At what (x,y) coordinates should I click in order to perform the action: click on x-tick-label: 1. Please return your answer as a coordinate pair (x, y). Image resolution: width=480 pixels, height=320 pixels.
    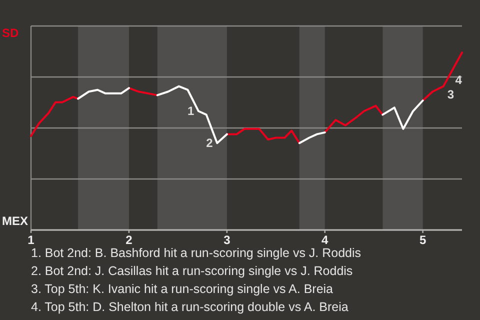
    Looking at the image, I should click on (31, 240).